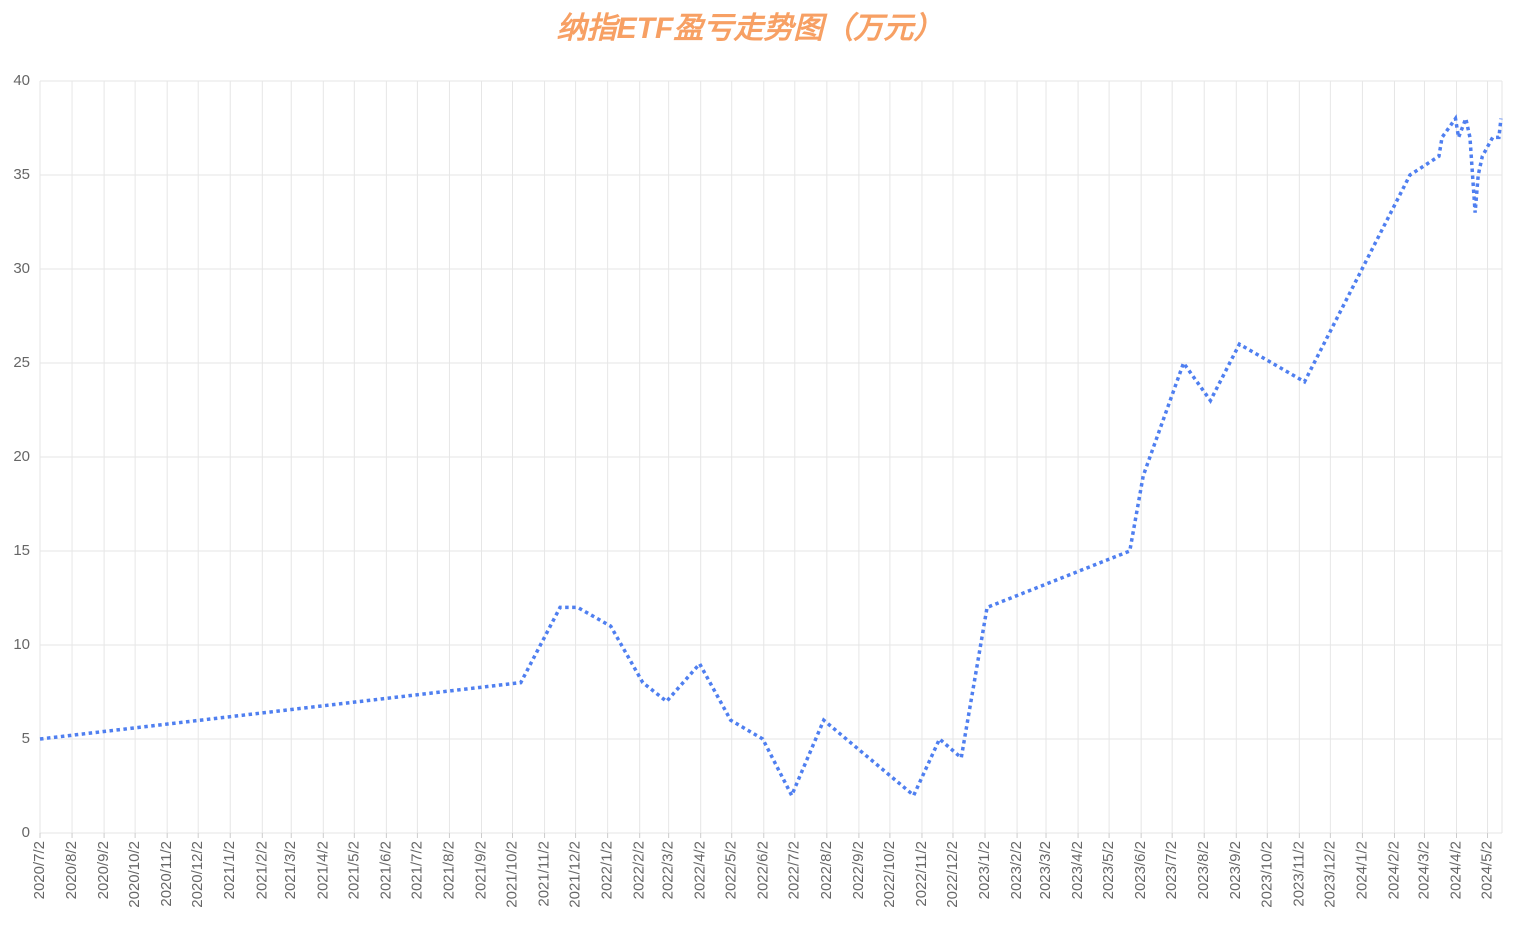 The height and width of the screenshot is (952, 1528). Describe the element at coordinates (197, 874) in the screenshot. I see `x-tick-label: 2020/12/2` at that location.